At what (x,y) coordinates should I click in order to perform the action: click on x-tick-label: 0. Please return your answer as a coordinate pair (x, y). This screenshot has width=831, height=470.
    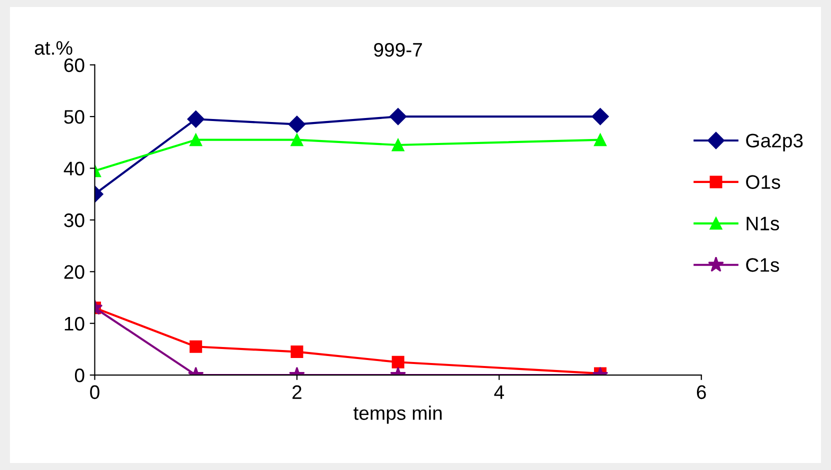
    Looking at the image, I should click on (95, 392).